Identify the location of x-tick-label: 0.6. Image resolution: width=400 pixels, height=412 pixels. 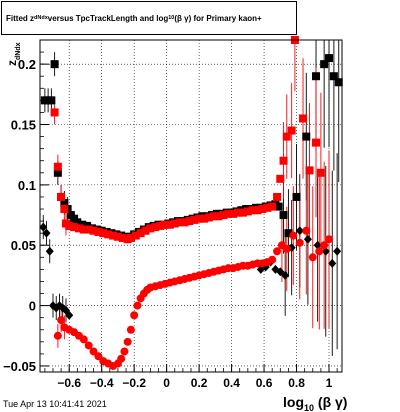
(264, 383).